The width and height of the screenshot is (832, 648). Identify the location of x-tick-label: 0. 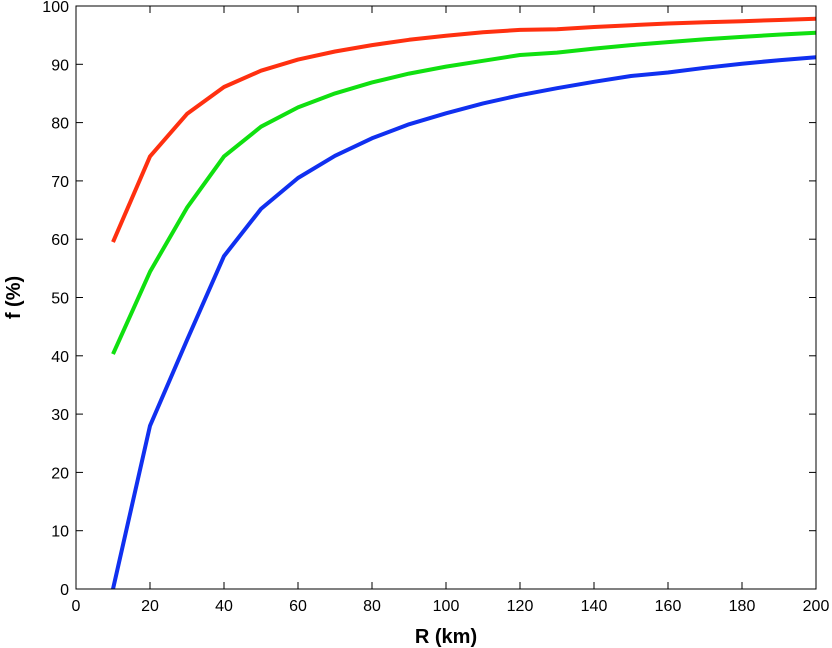
(76, 606).